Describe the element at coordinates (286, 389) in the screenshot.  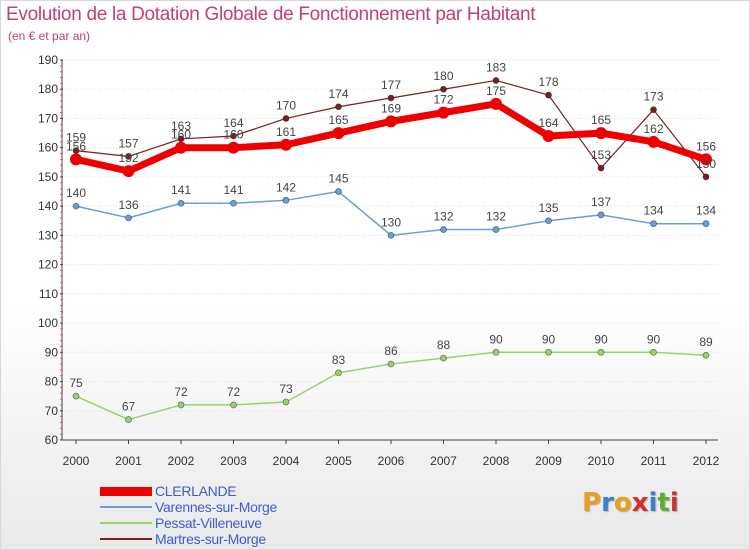
I see `data-label-2: 73` at that location.